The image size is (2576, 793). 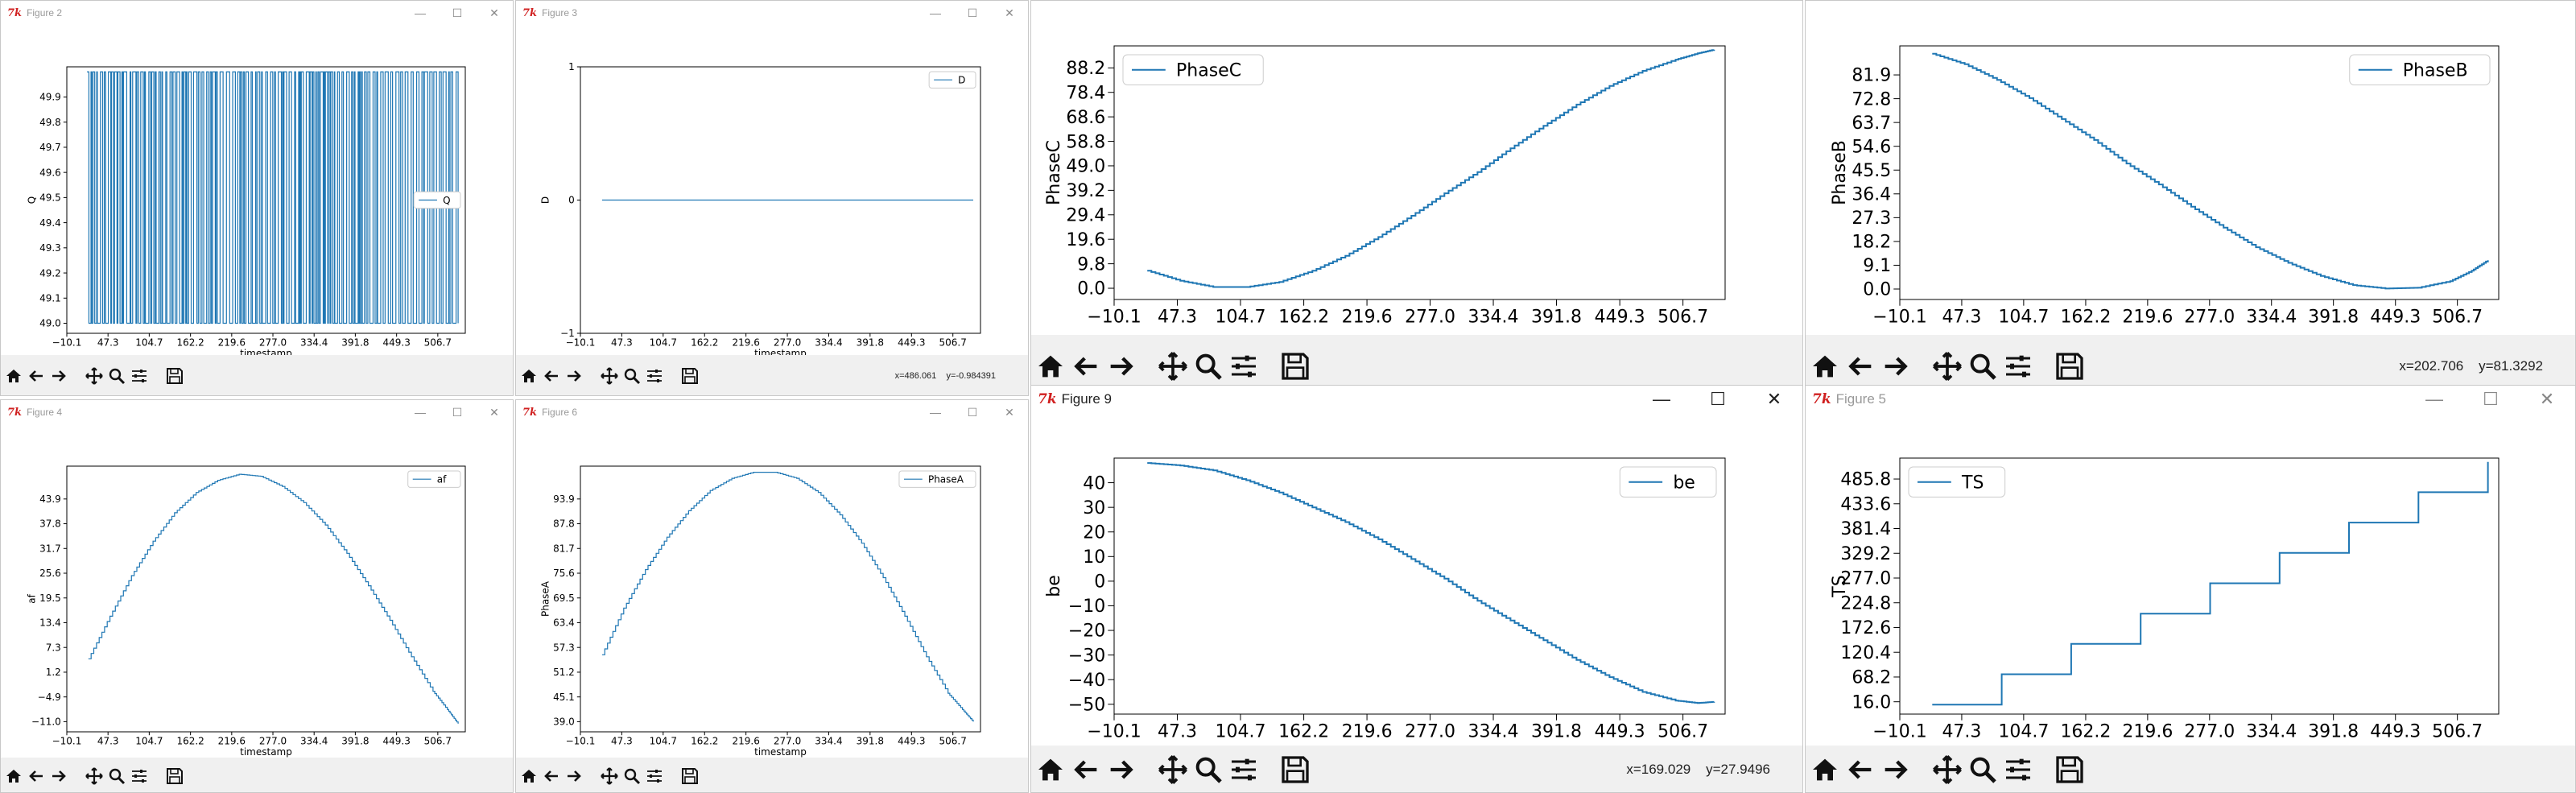 What do you see at coordinates (257, 13) in the screenshot?
I see `window-titlebar: 7k Figure 2 — ☐ ✕` at bounding box center [257, 13].